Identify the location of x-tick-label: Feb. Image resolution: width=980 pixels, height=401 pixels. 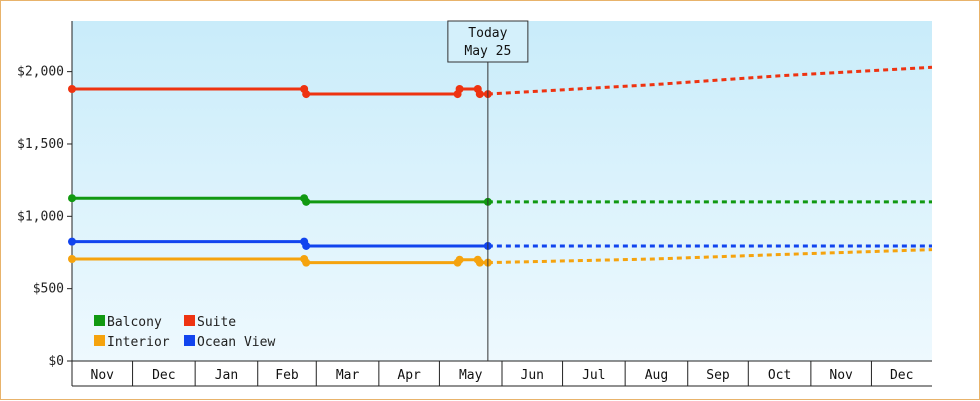
(287, 375).